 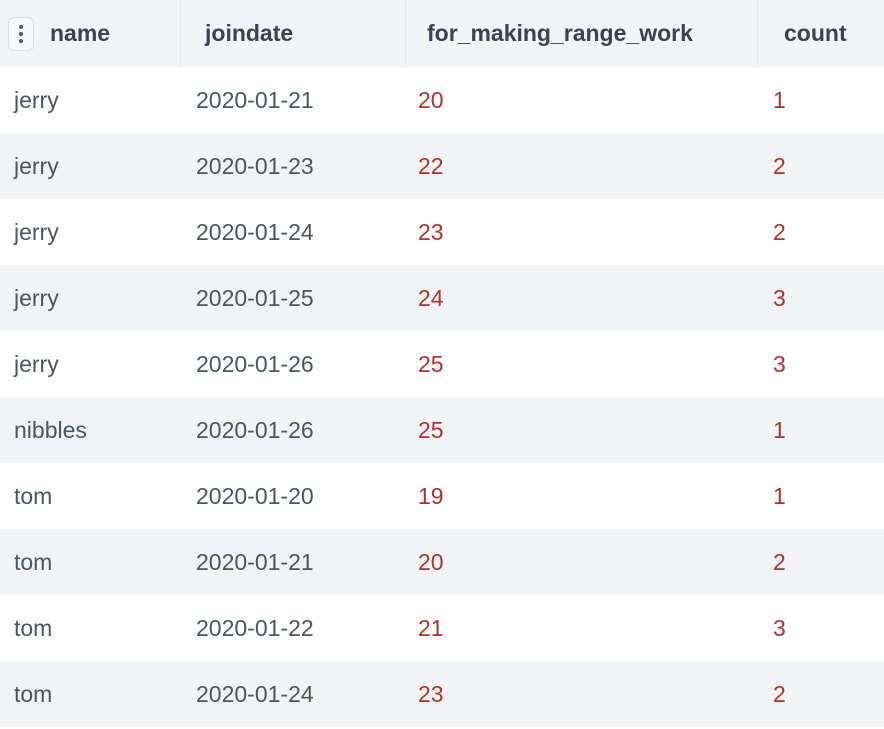 I want to click on cell-for-making-range-work: 21, so click(x=431, y=627).